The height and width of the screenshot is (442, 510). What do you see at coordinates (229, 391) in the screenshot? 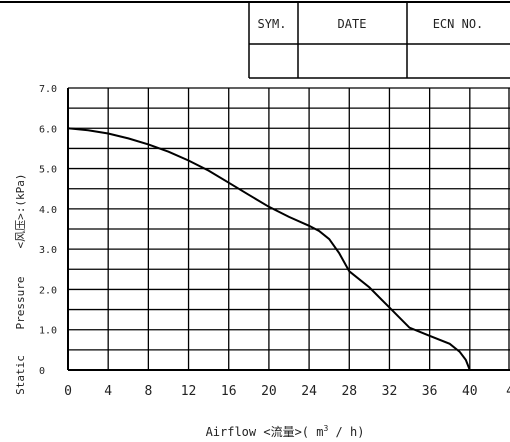
I see `x-tick-label: 16` at bounding box center [229, 391].